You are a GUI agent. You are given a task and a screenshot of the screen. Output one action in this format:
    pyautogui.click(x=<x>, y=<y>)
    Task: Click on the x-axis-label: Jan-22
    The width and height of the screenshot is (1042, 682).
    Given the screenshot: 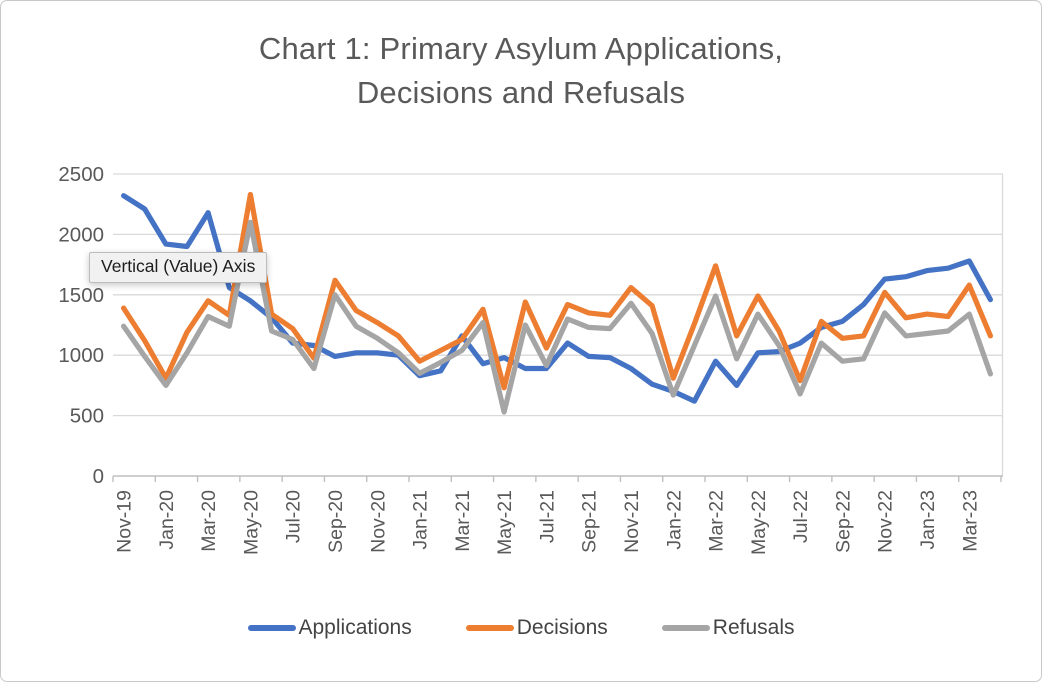 What is the action you would take?
    pyautogui.click(x=674, y=520)
    